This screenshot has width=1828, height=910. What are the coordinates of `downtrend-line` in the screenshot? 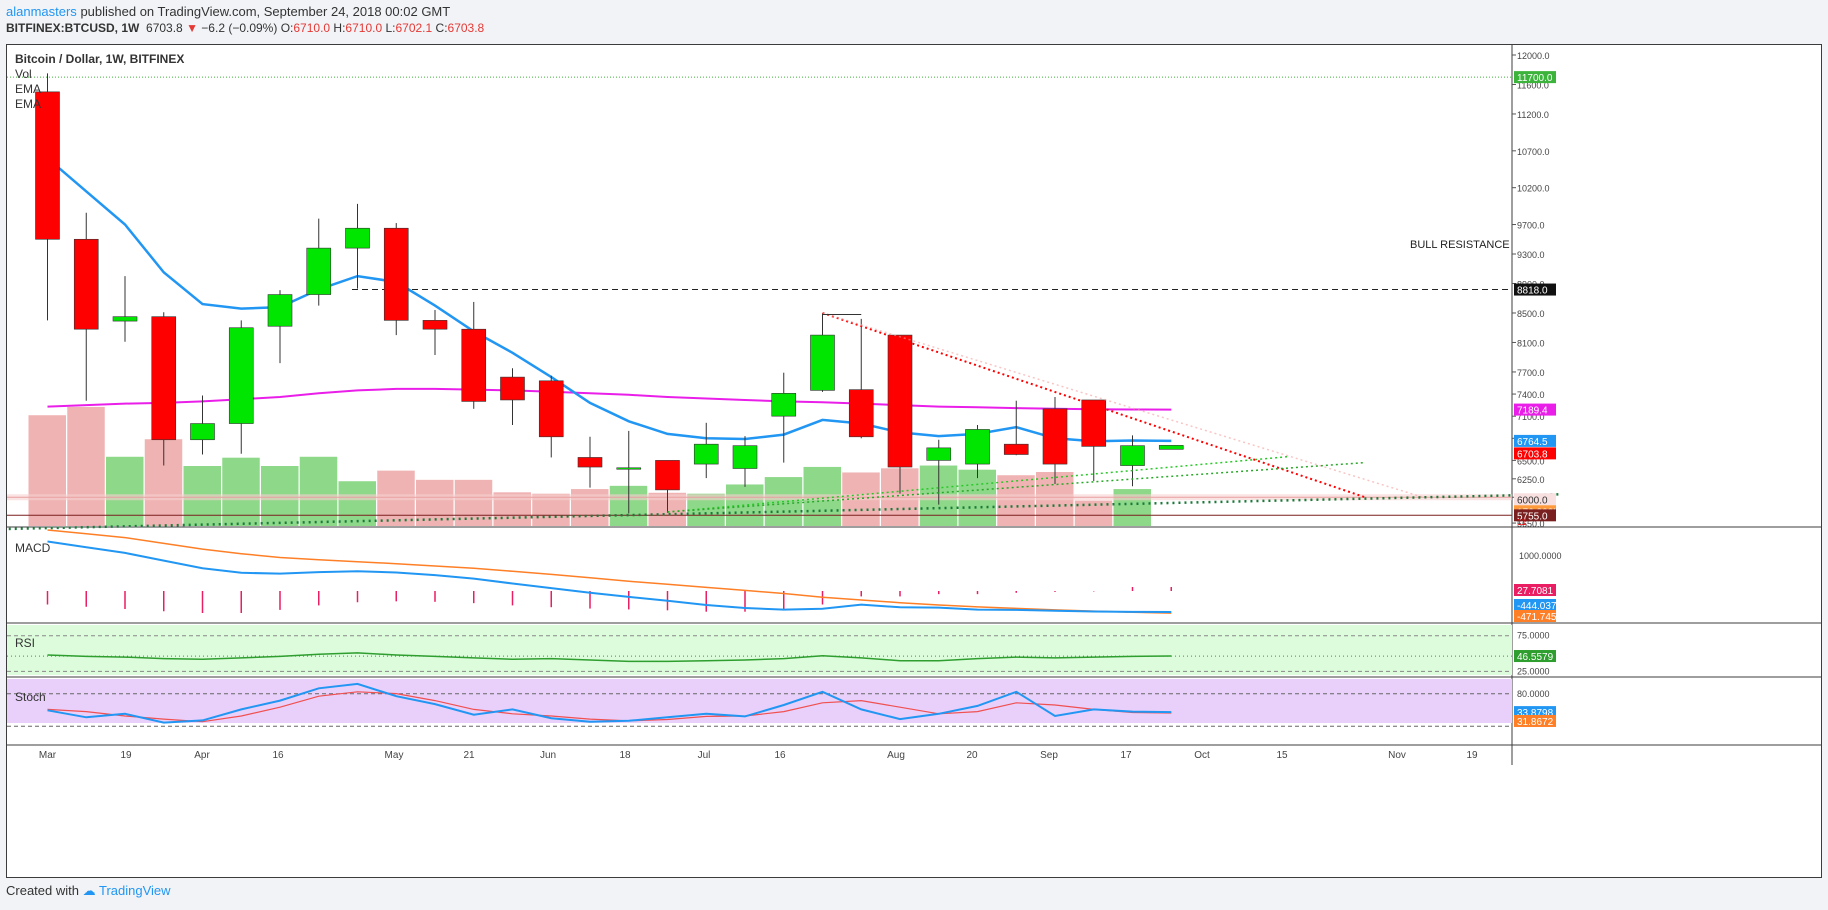 It's located at (1094, 405).